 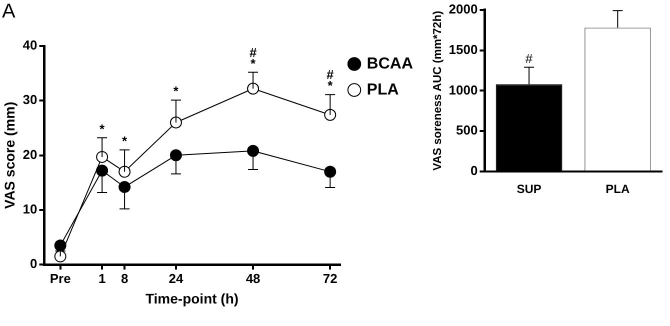 What do you see at coordinates (390, 63) in the screenshot?
I see `legend-label: BCAA` at bounding box center [390, 63].